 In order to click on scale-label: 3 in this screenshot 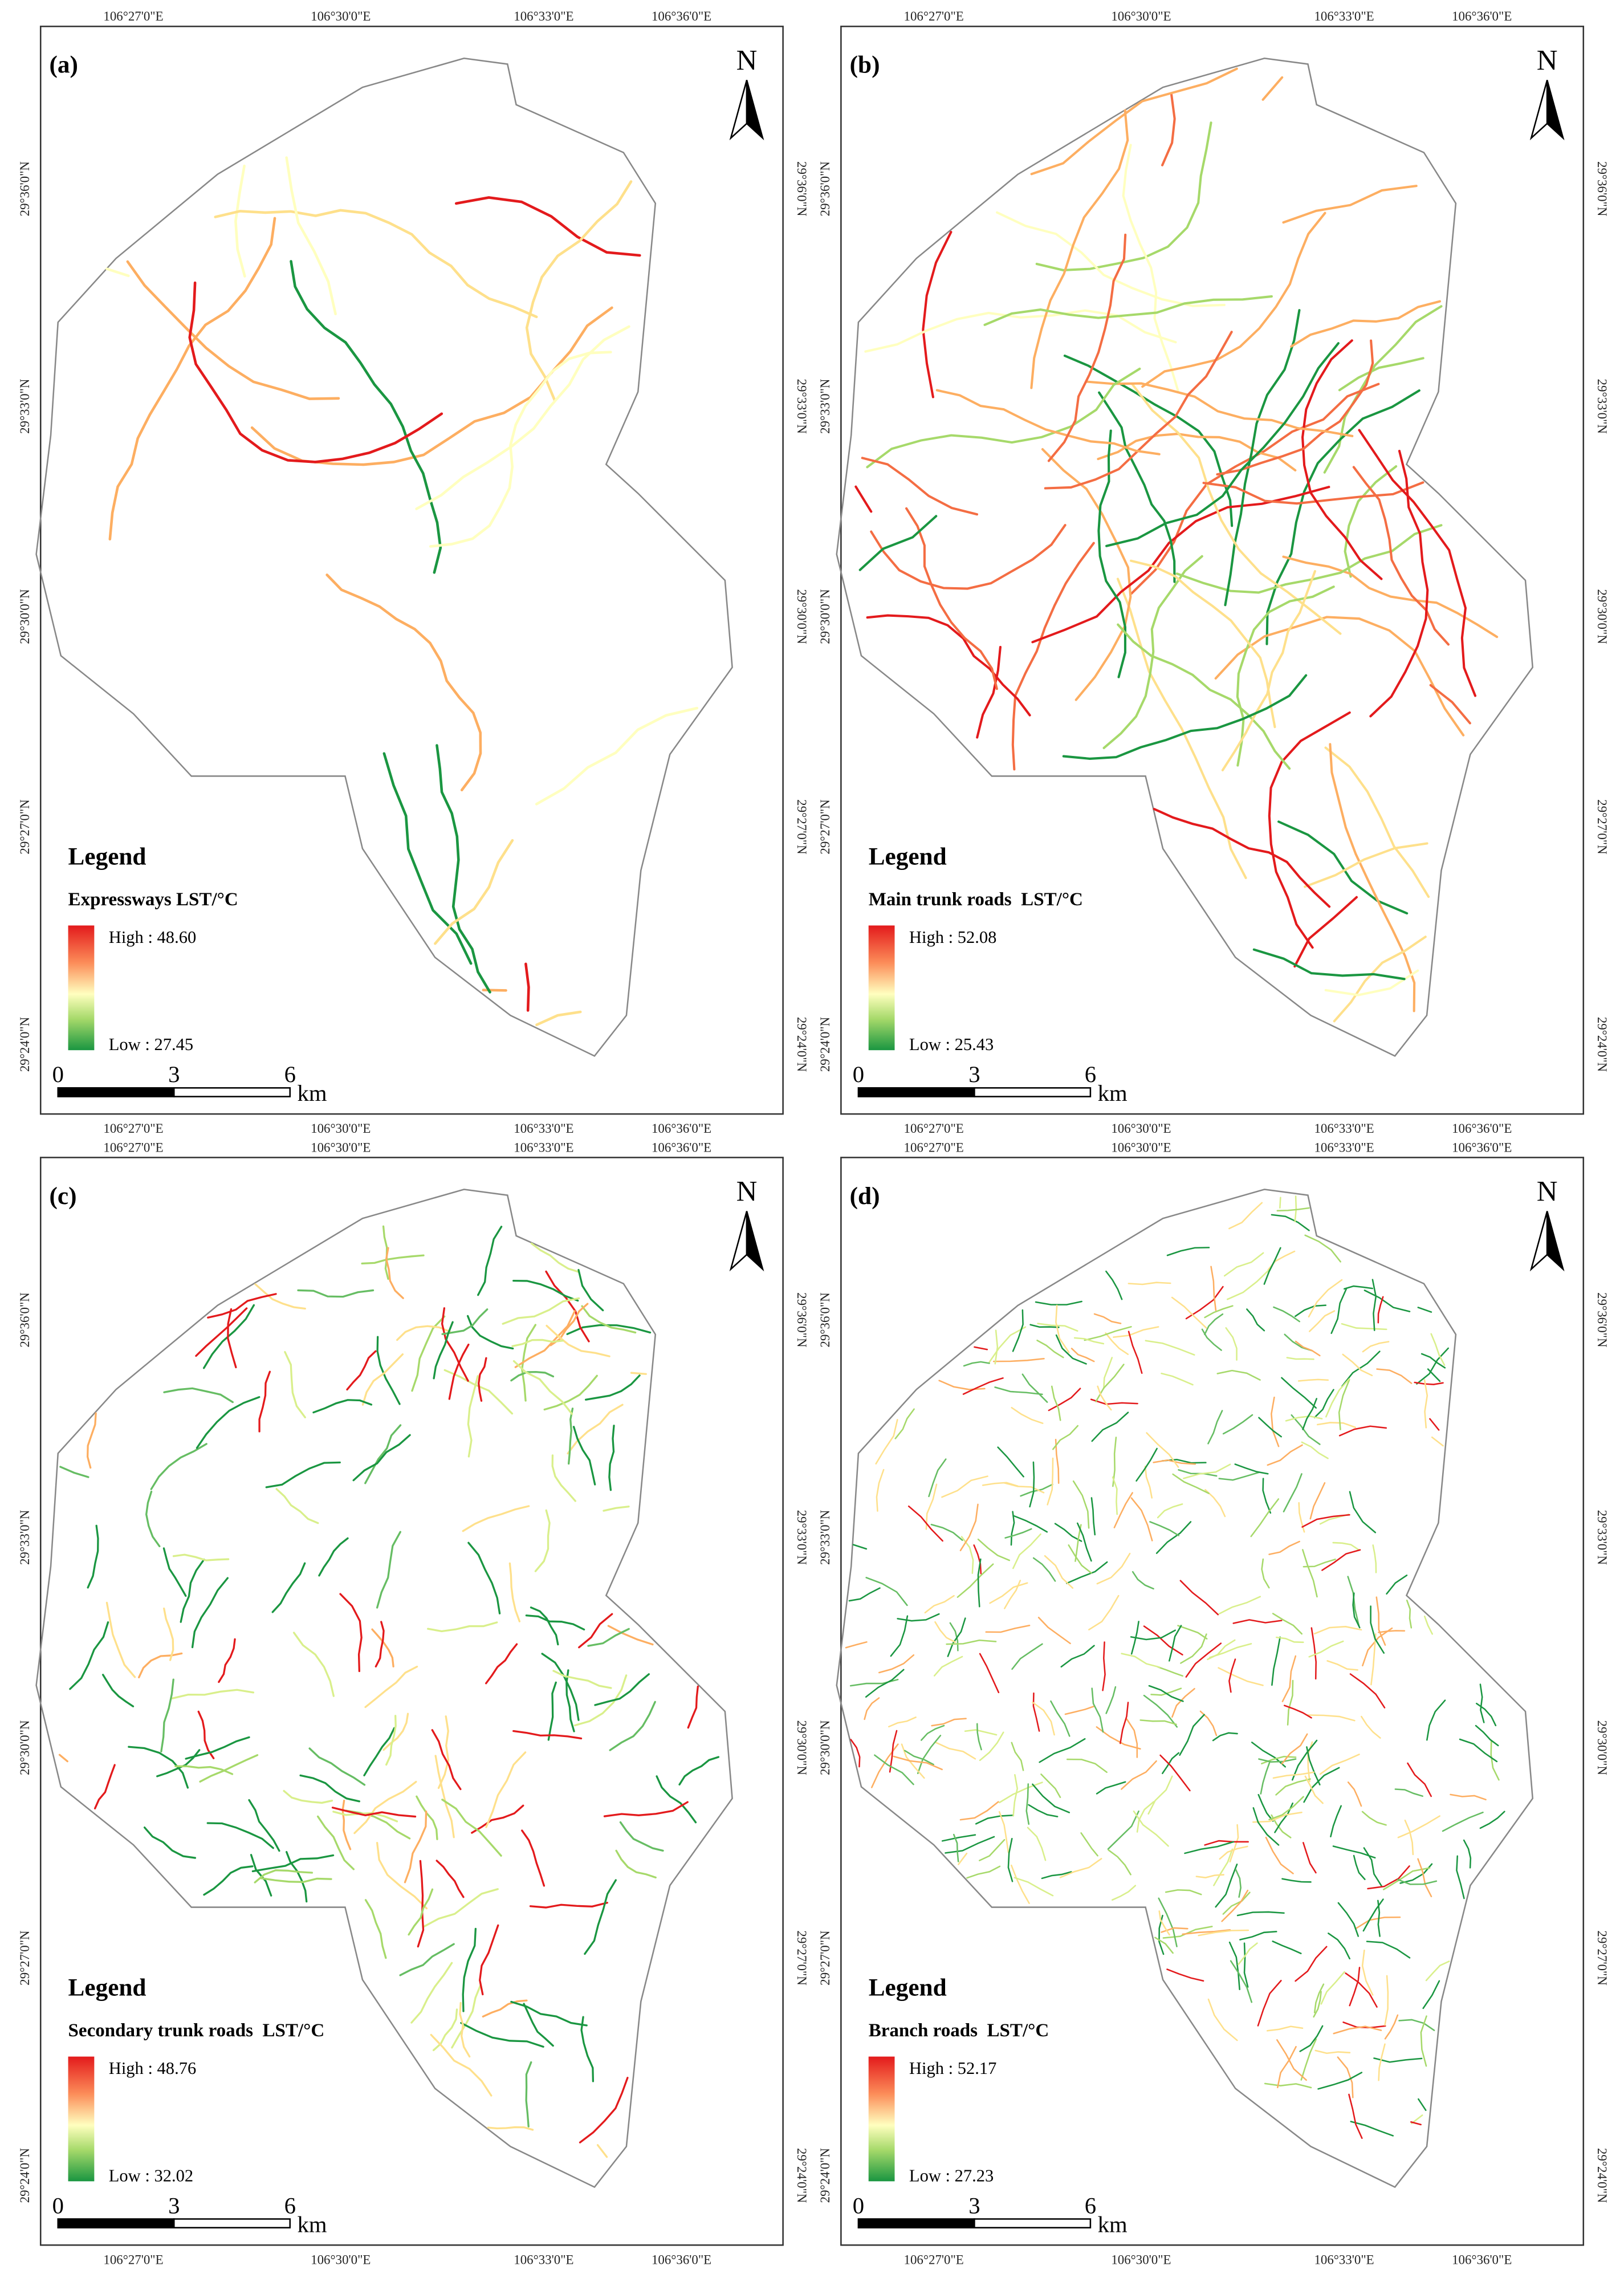, I will do `click(974, 1074)`.